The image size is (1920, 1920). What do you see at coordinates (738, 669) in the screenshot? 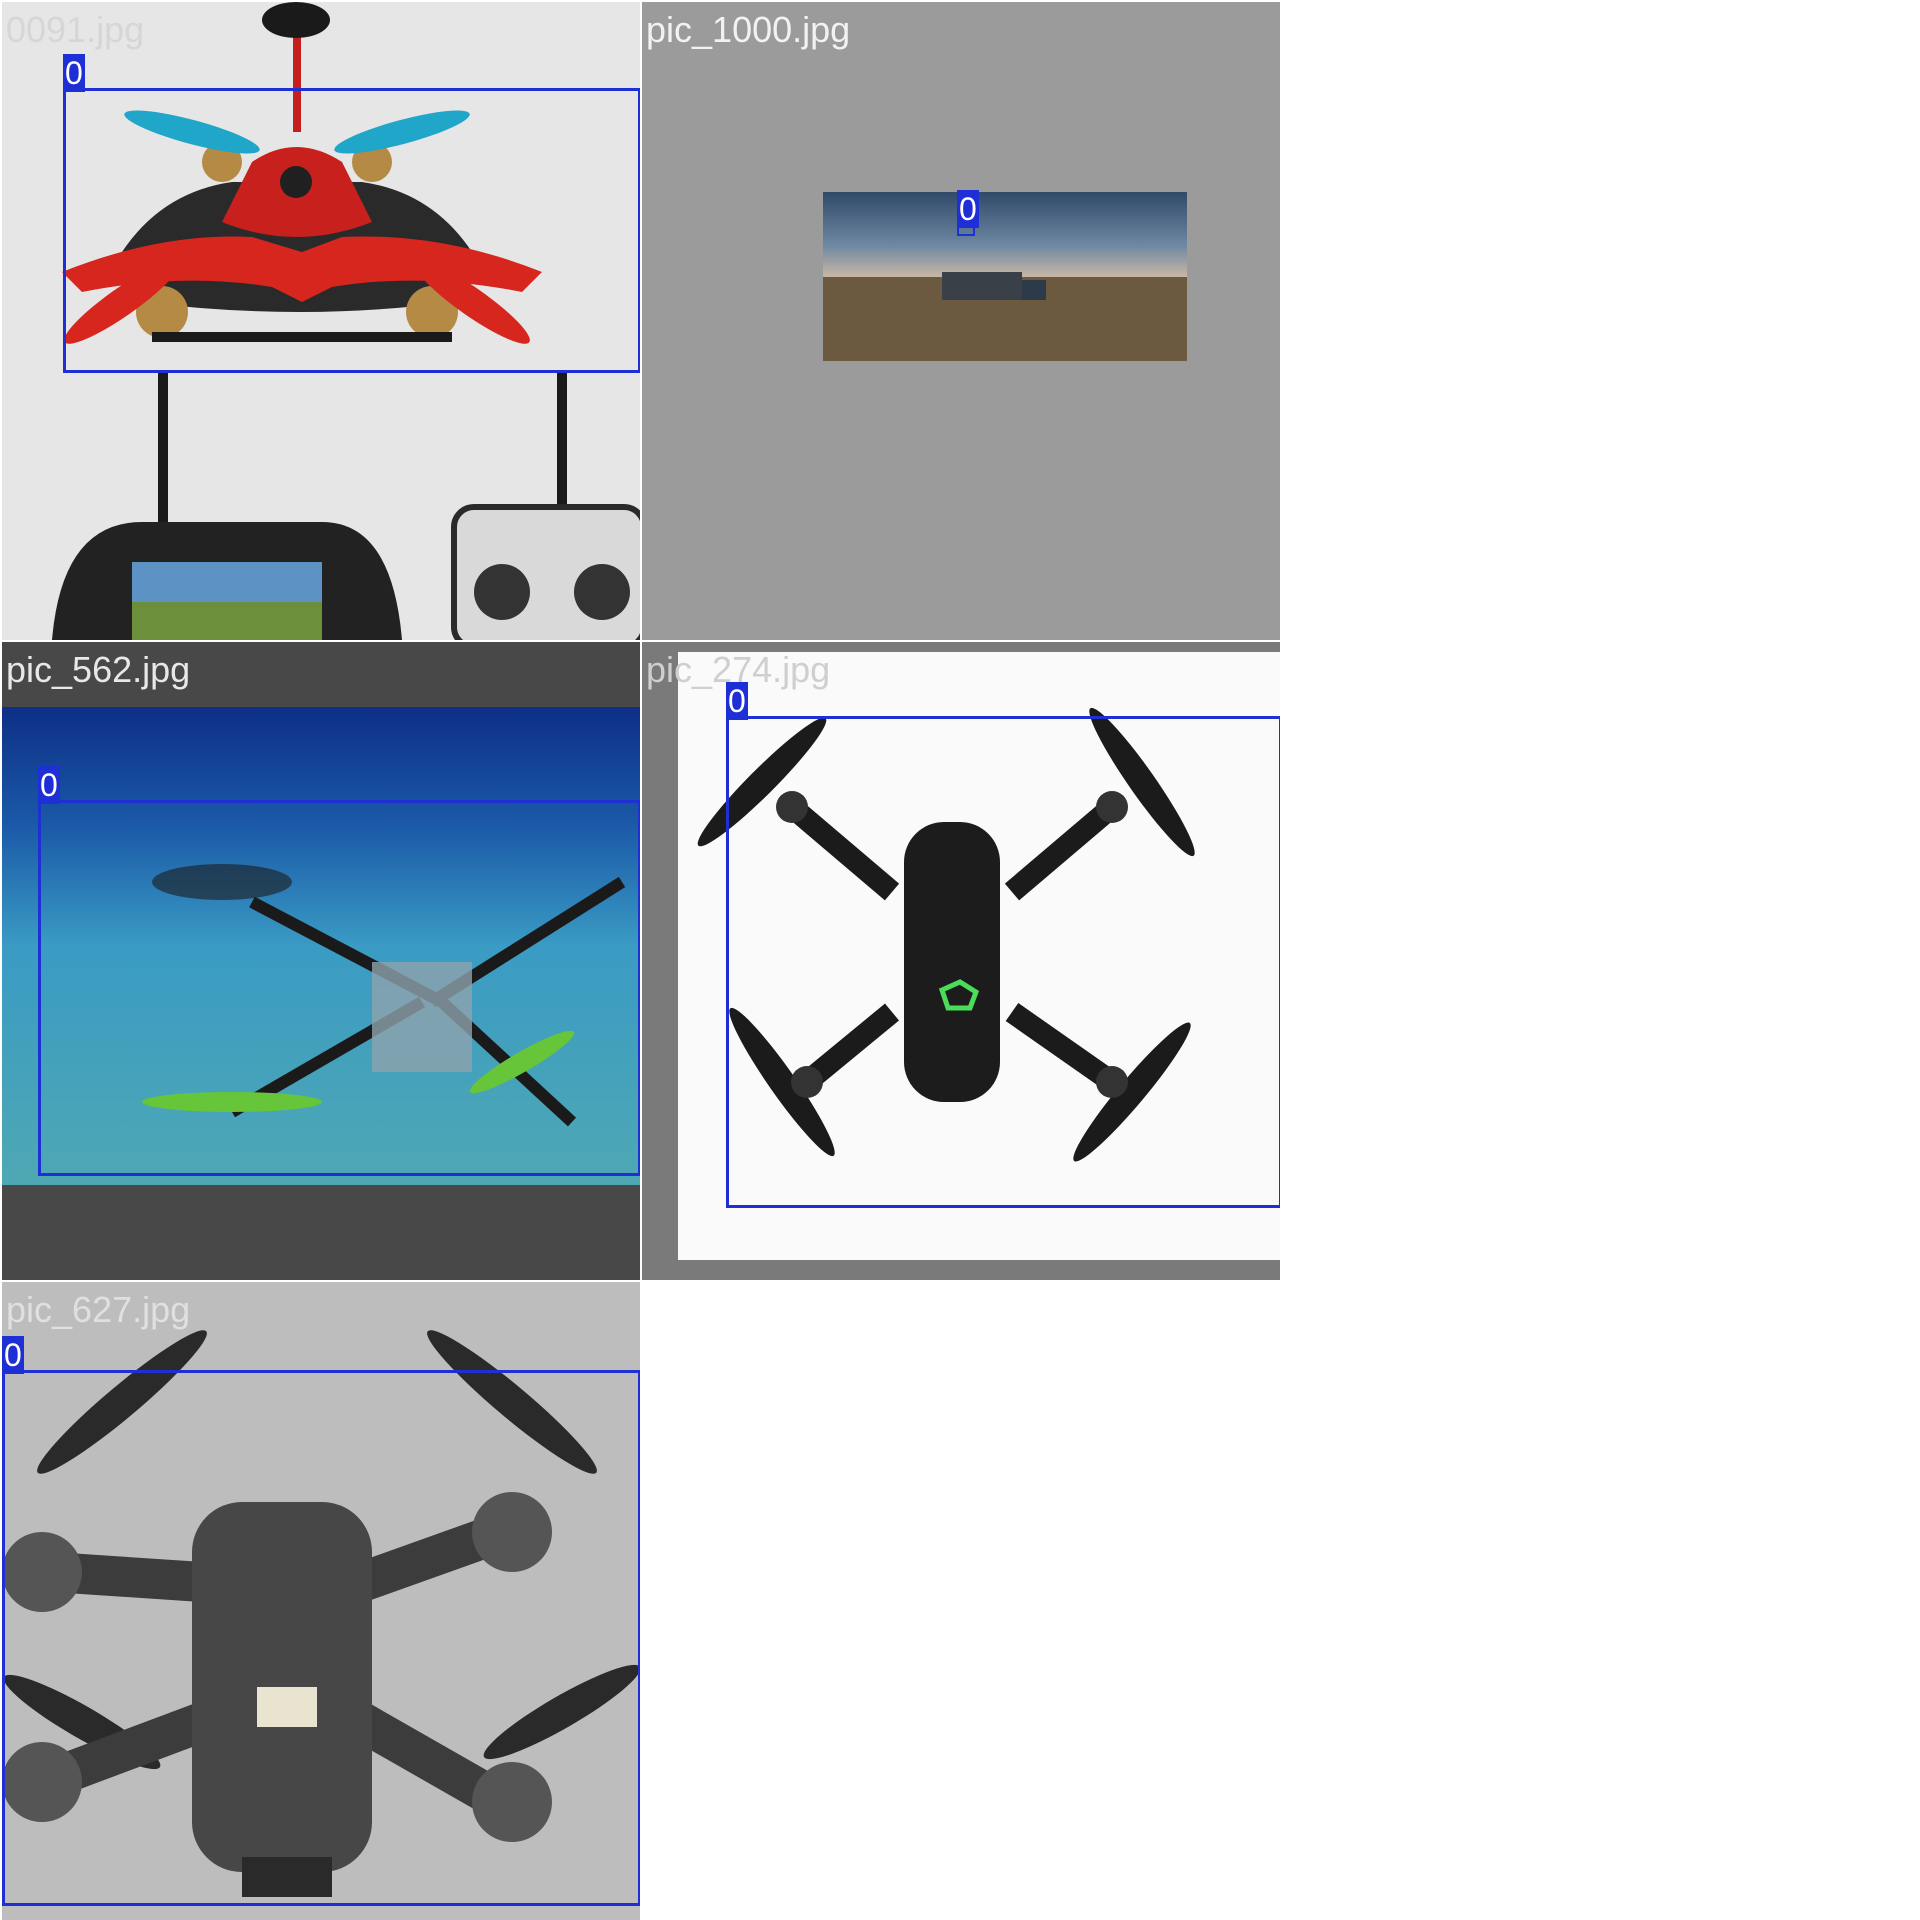
I see `image-filename: pic_274.jpg` at bounding box center [738, 669].